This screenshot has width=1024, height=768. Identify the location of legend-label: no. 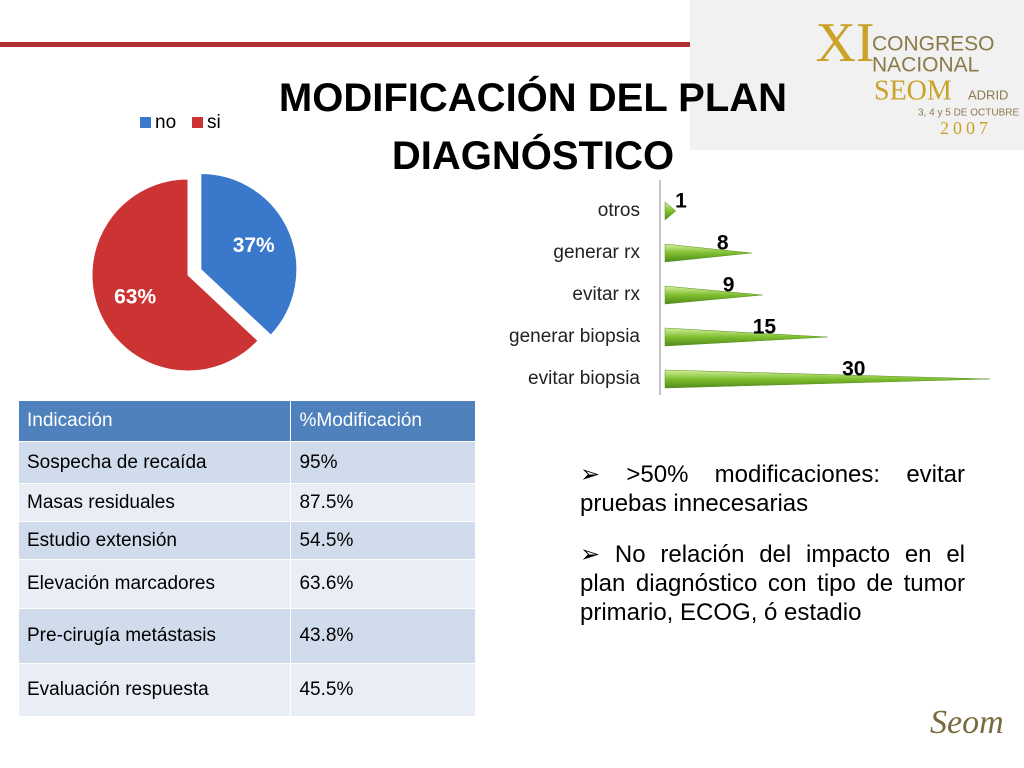
(165, 122).